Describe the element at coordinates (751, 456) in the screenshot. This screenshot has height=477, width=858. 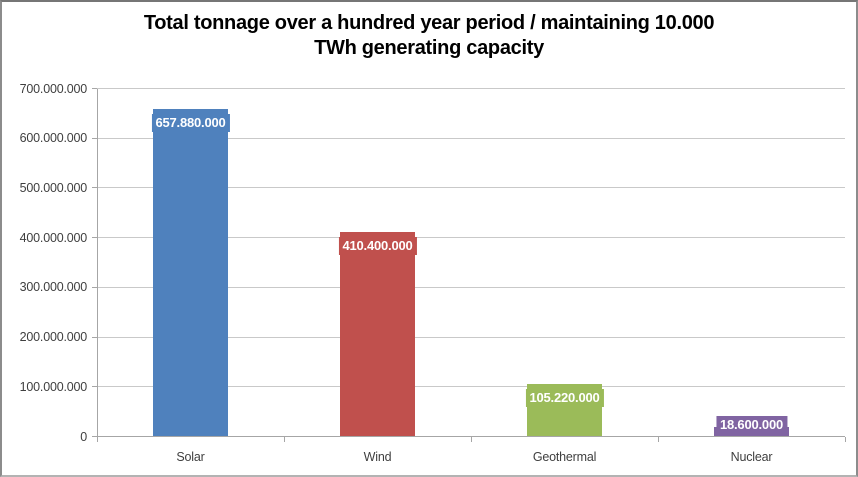
I see `x-axis-label-nuclear: Nuclear` at that location.